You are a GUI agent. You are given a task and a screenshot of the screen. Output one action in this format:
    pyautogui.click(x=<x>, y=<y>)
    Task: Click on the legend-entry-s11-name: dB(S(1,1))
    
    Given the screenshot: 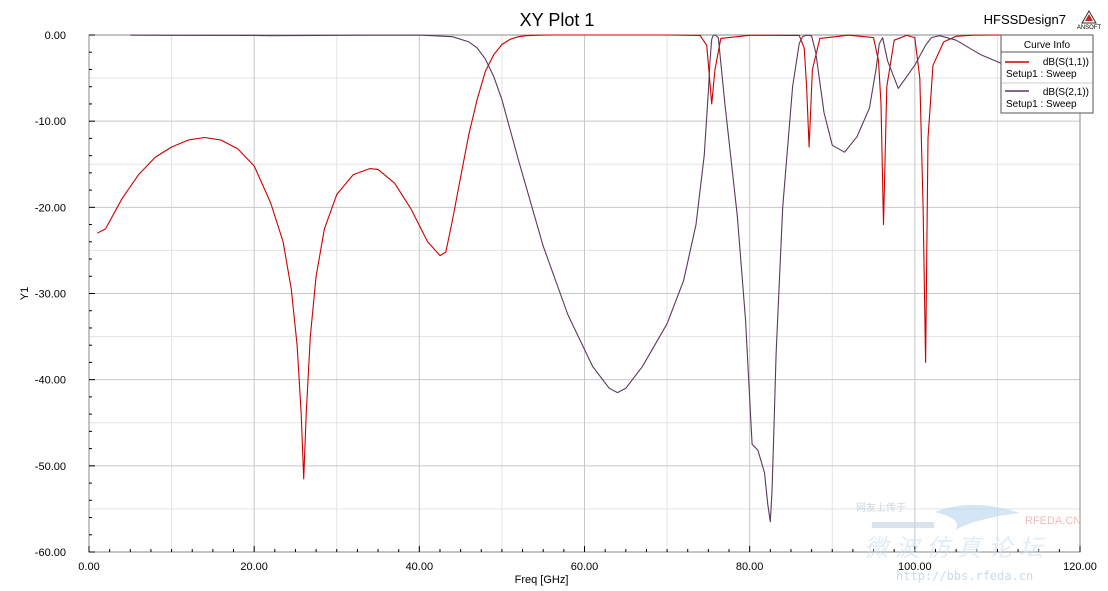 What is the action you would take?
    pyautogui.click(x=1066, y=62)
    